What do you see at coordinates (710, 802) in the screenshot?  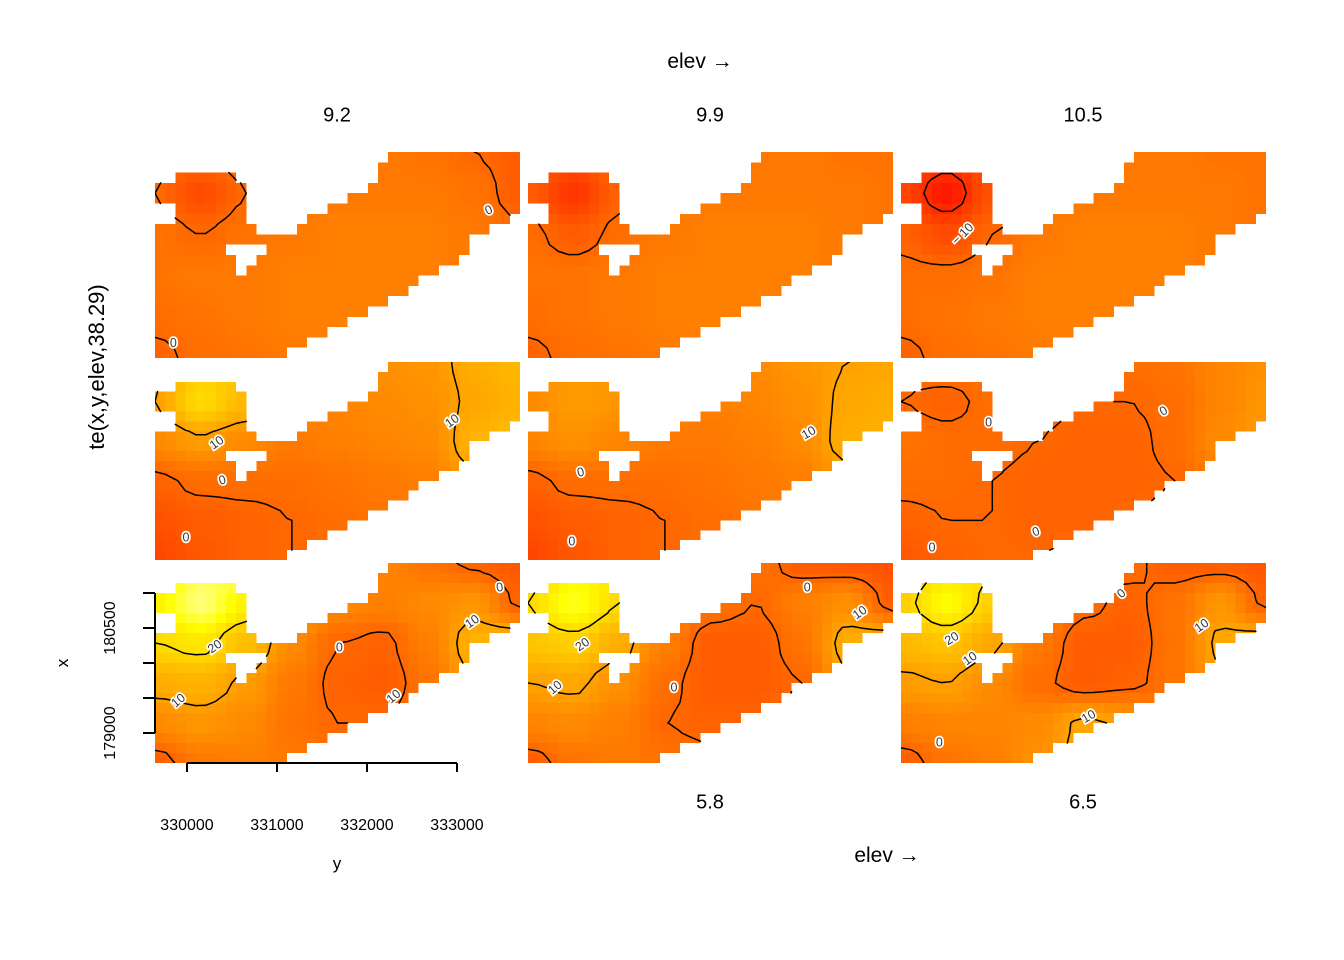 I see `bottom-slice-label-58: 5.8` at bounding box center [710, 802].